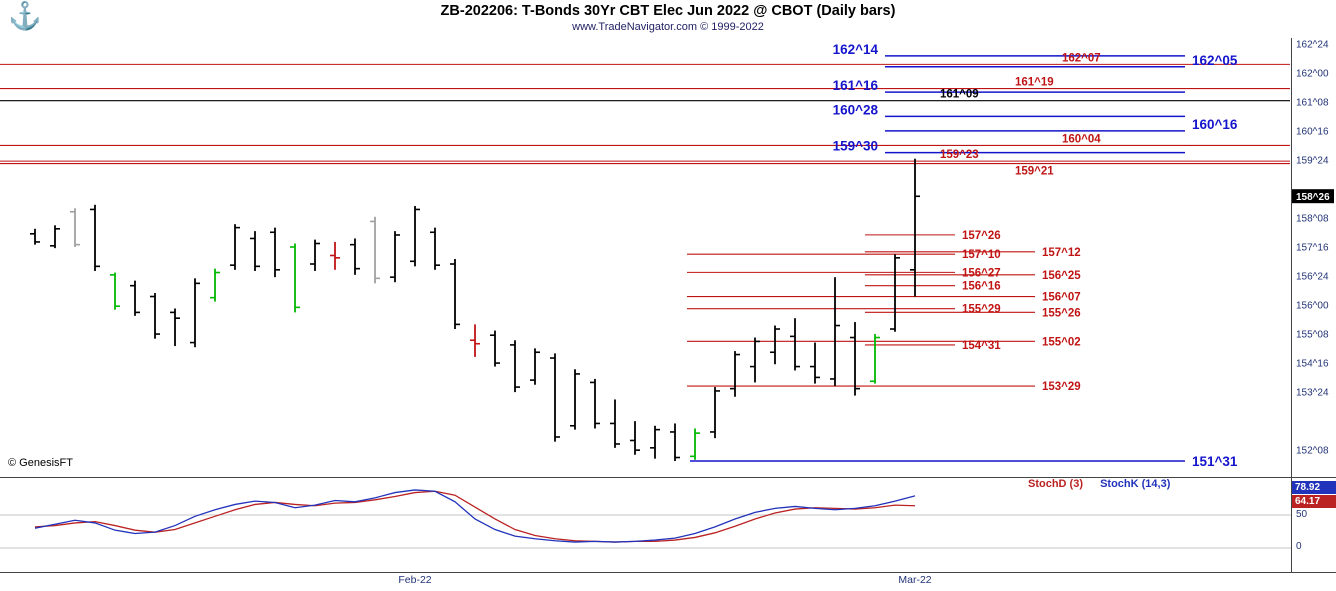 Image resolution: width=1336 pixels, height=591 pixels. What do you see at coordinates (1312, 306) in the screenshot?
I see `price-axis-label-156^00: 156^00` at bounding box center [1312, 306].